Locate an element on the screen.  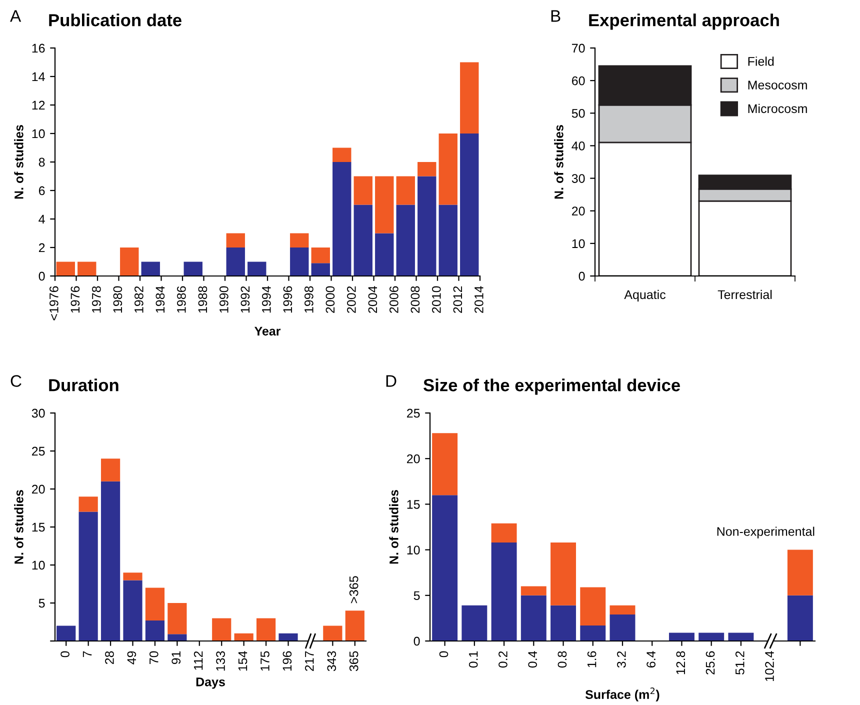
x-tick-label: 1978 is located at coordinates (96, 299).